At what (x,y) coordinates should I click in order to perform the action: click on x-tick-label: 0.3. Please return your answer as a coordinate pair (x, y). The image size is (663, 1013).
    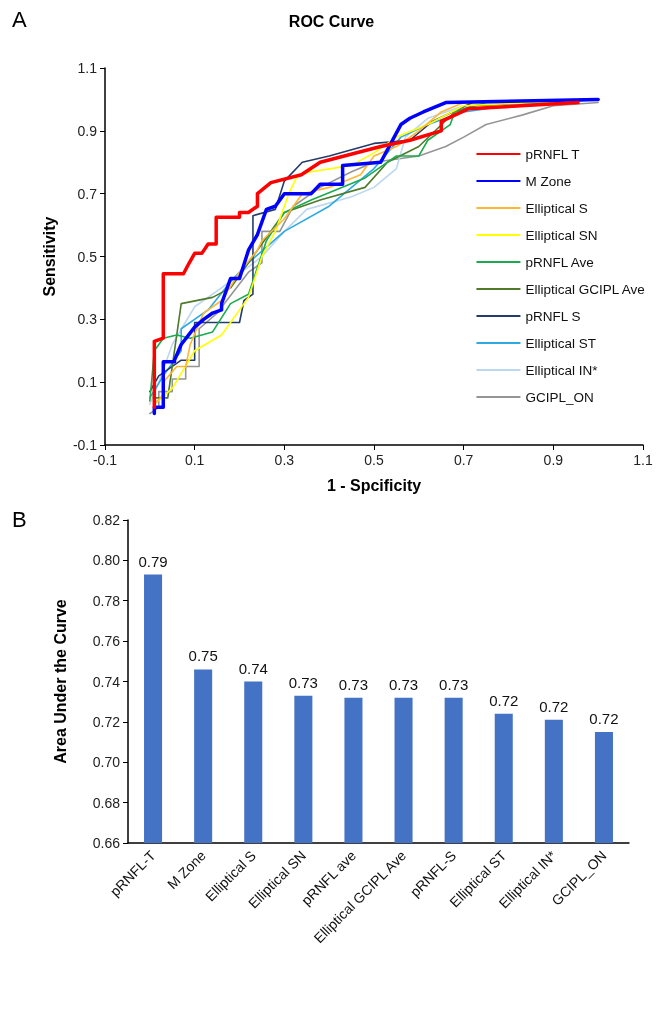
    Looking at the image, I should click on (284, 460).